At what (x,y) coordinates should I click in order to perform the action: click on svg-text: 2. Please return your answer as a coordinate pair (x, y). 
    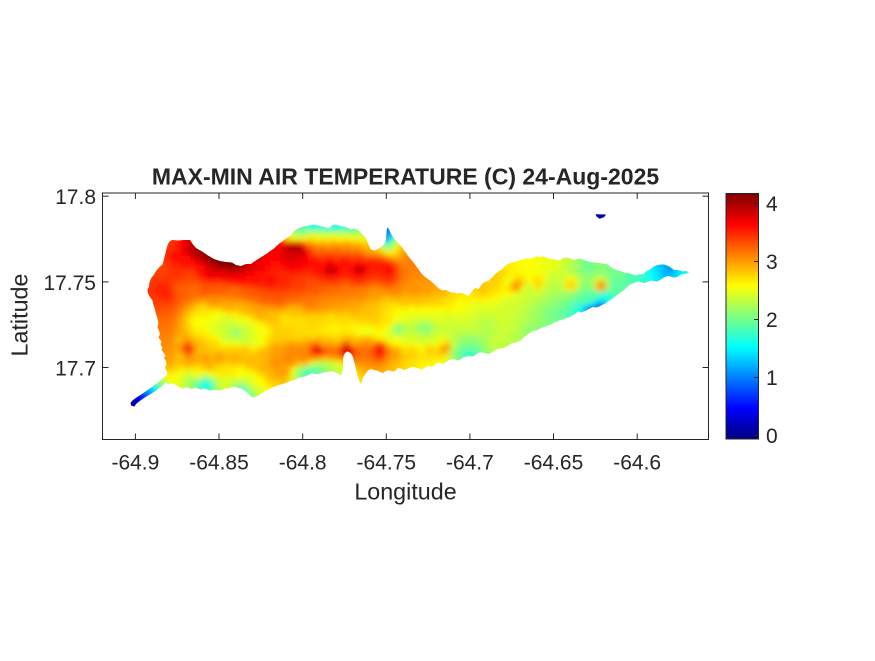
    Looking at the image, I should click on (772, 320).